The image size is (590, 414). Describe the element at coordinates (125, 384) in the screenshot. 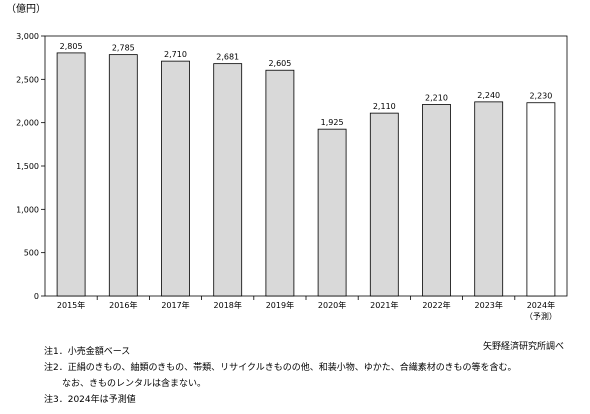

I see `note-2-continued: なお、きものレンタルは含まない。` at that location.